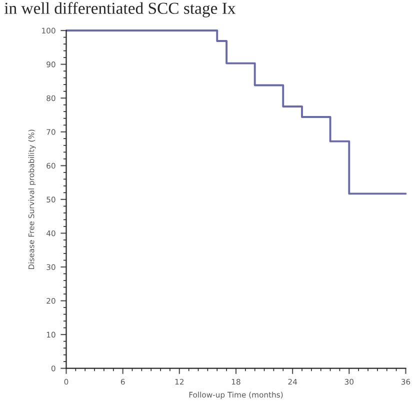 This screenshot has width=414, height=407. Describe the element at coordinates (120, 10) in the screenshot. I see `chart-title: in well differentiated SCC stage Ix` at that location.